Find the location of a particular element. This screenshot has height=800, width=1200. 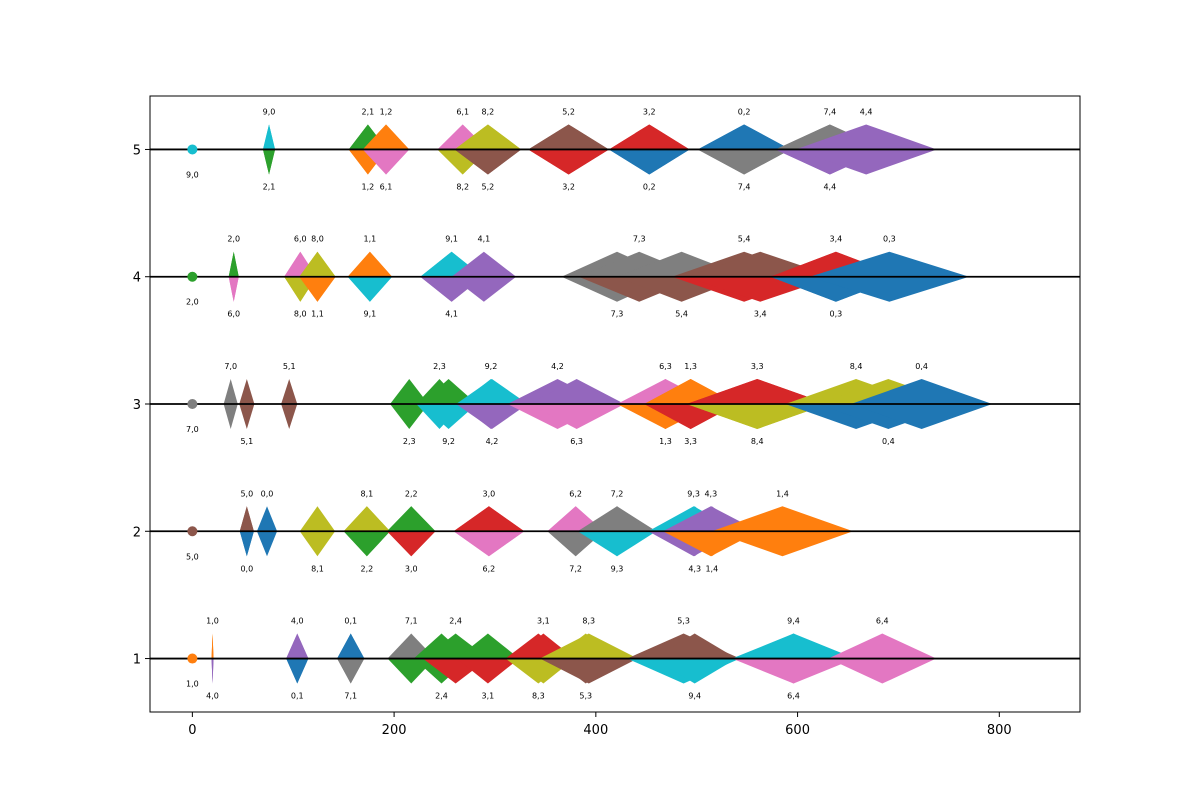

diamond-label: 6,4 is located at coordinates (882, 621).